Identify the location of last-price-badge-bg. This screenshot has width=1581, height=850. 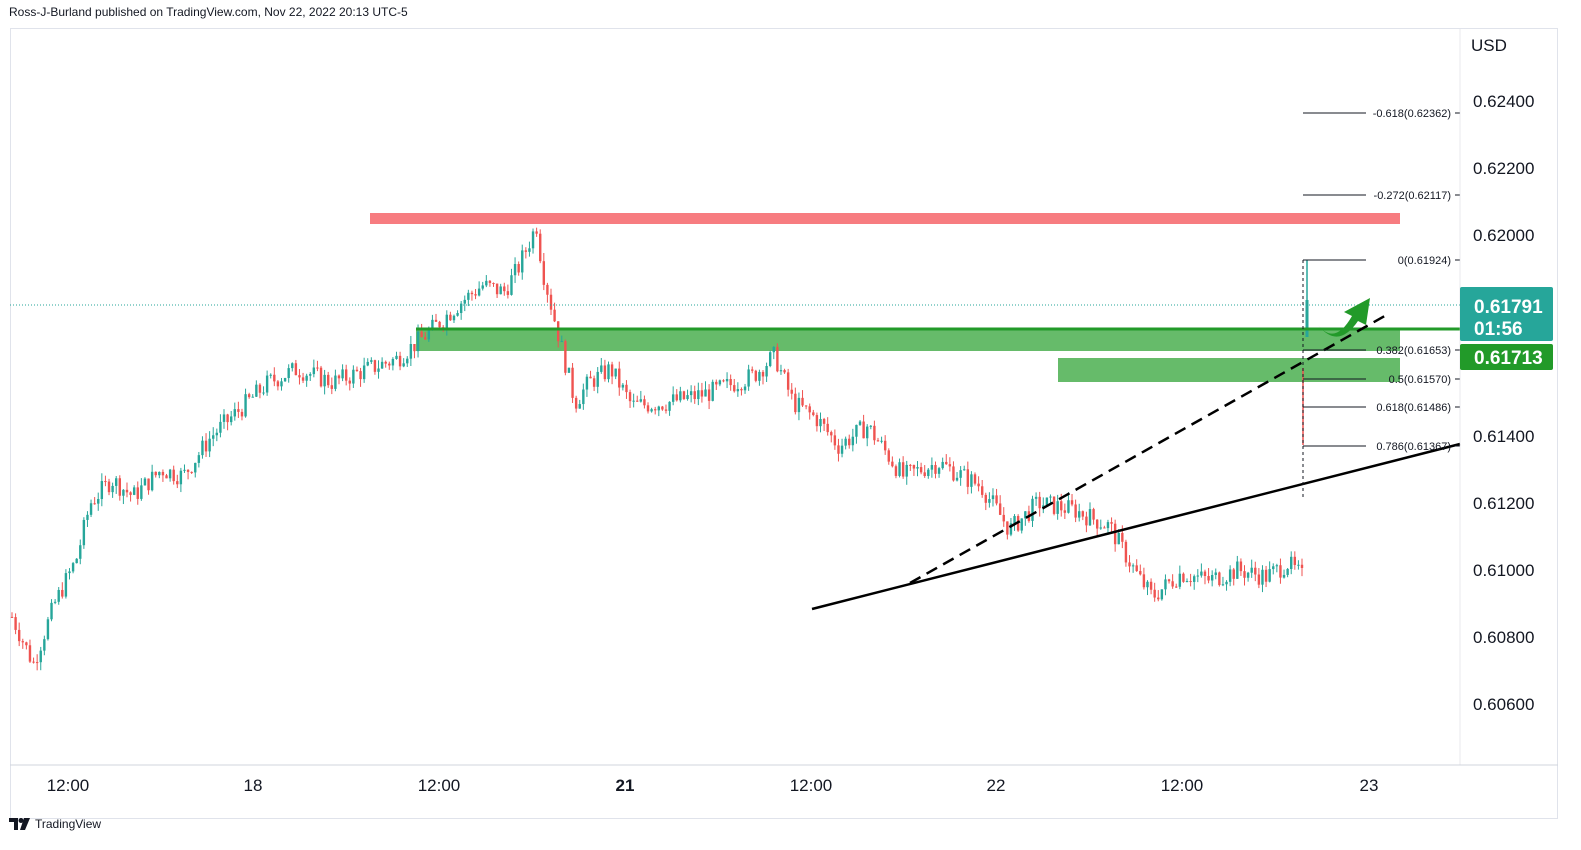
(1506, 314).